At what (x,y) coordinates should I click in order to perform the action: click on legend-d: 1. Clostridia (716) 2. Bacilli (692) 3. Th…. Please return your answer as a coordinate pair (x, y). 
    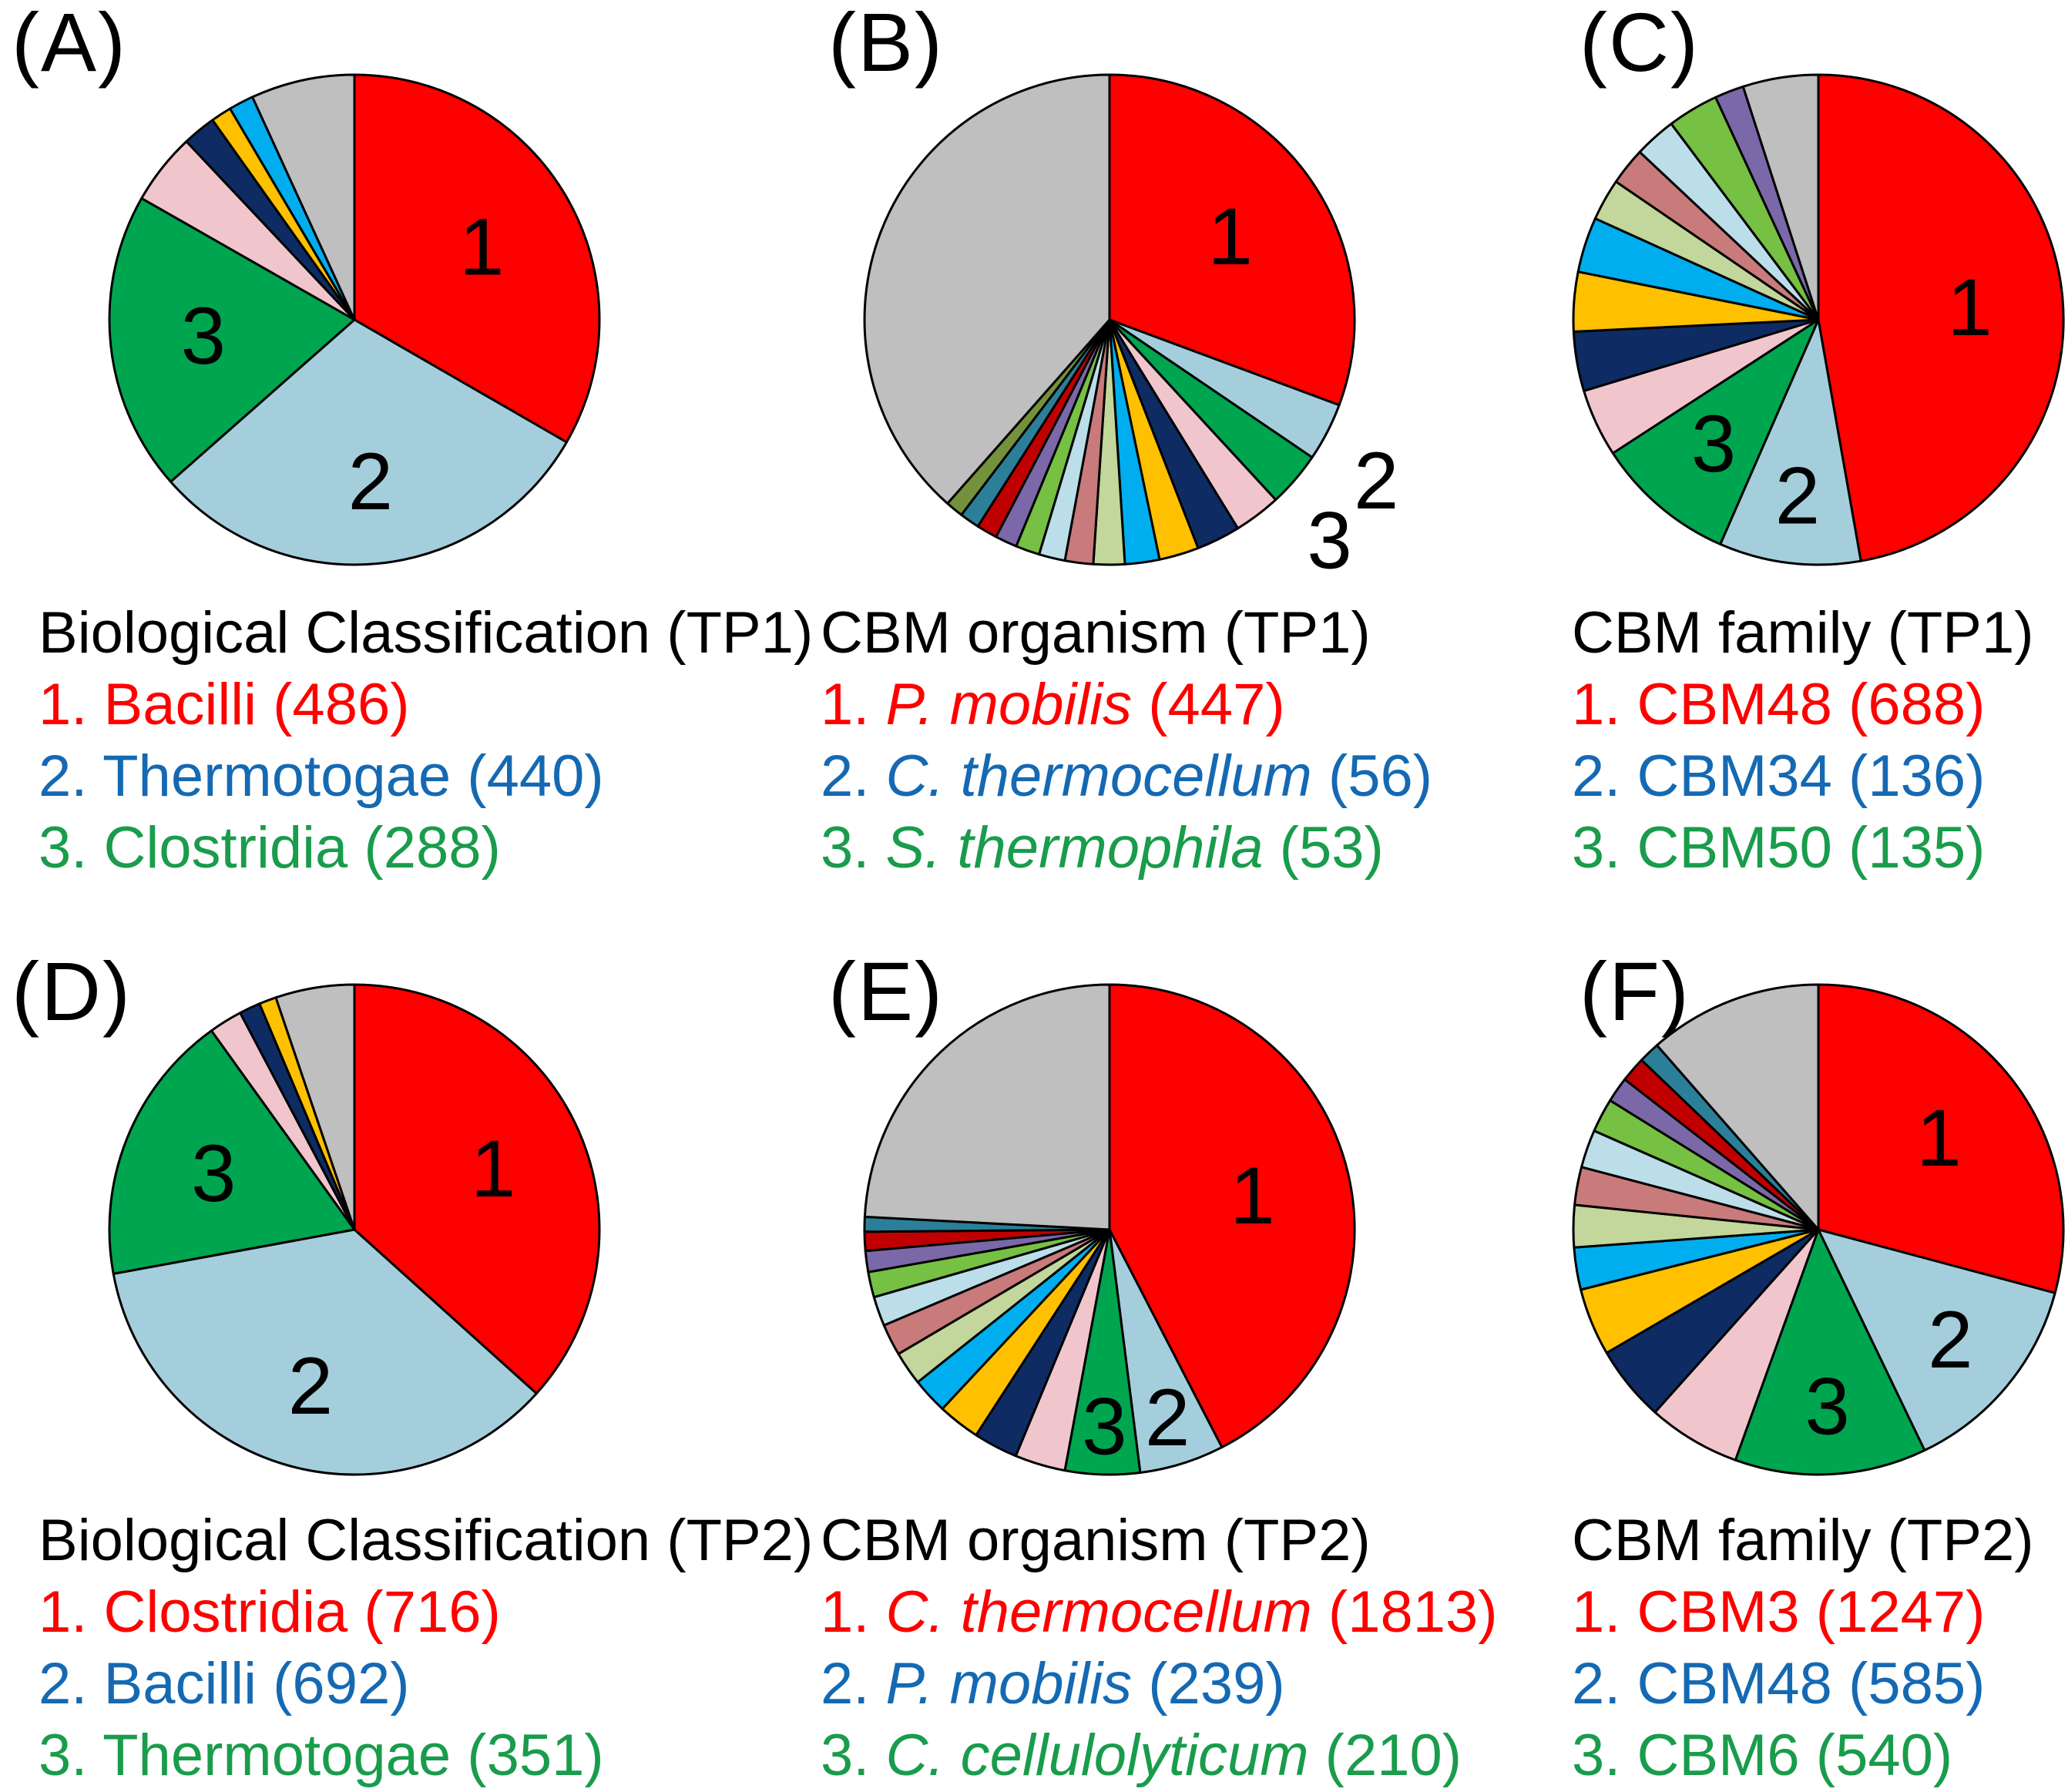
    Looking at the image, I should click on (426, 1683).